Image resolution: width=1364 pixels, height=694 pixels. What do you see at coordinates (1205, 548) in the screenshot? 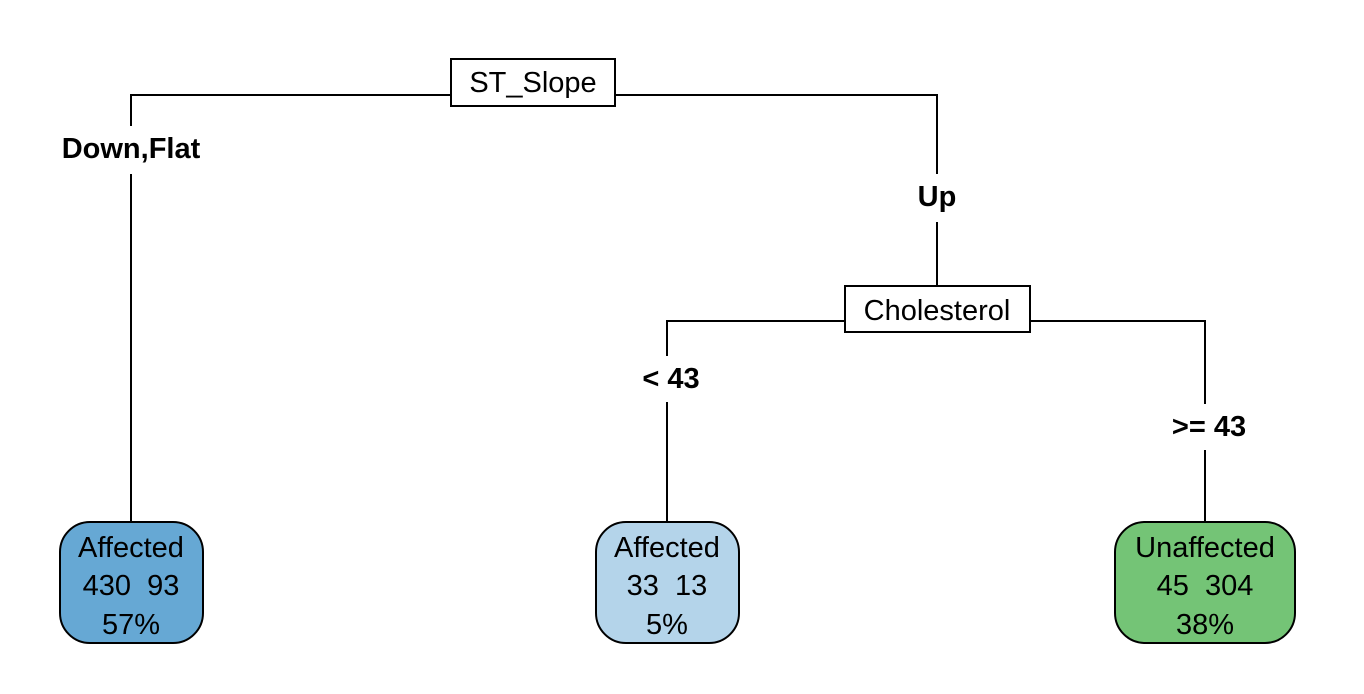
I see `leaf-class-label: Unaffected` at bounding box center [1205, 548].